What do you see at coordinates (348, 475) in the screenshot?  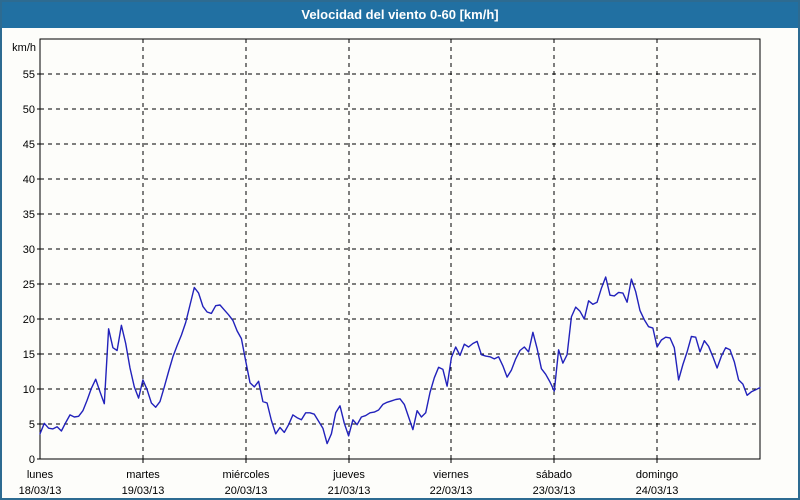 I see `x-axis-day-label: jueves` at bounding box center [348, 475].